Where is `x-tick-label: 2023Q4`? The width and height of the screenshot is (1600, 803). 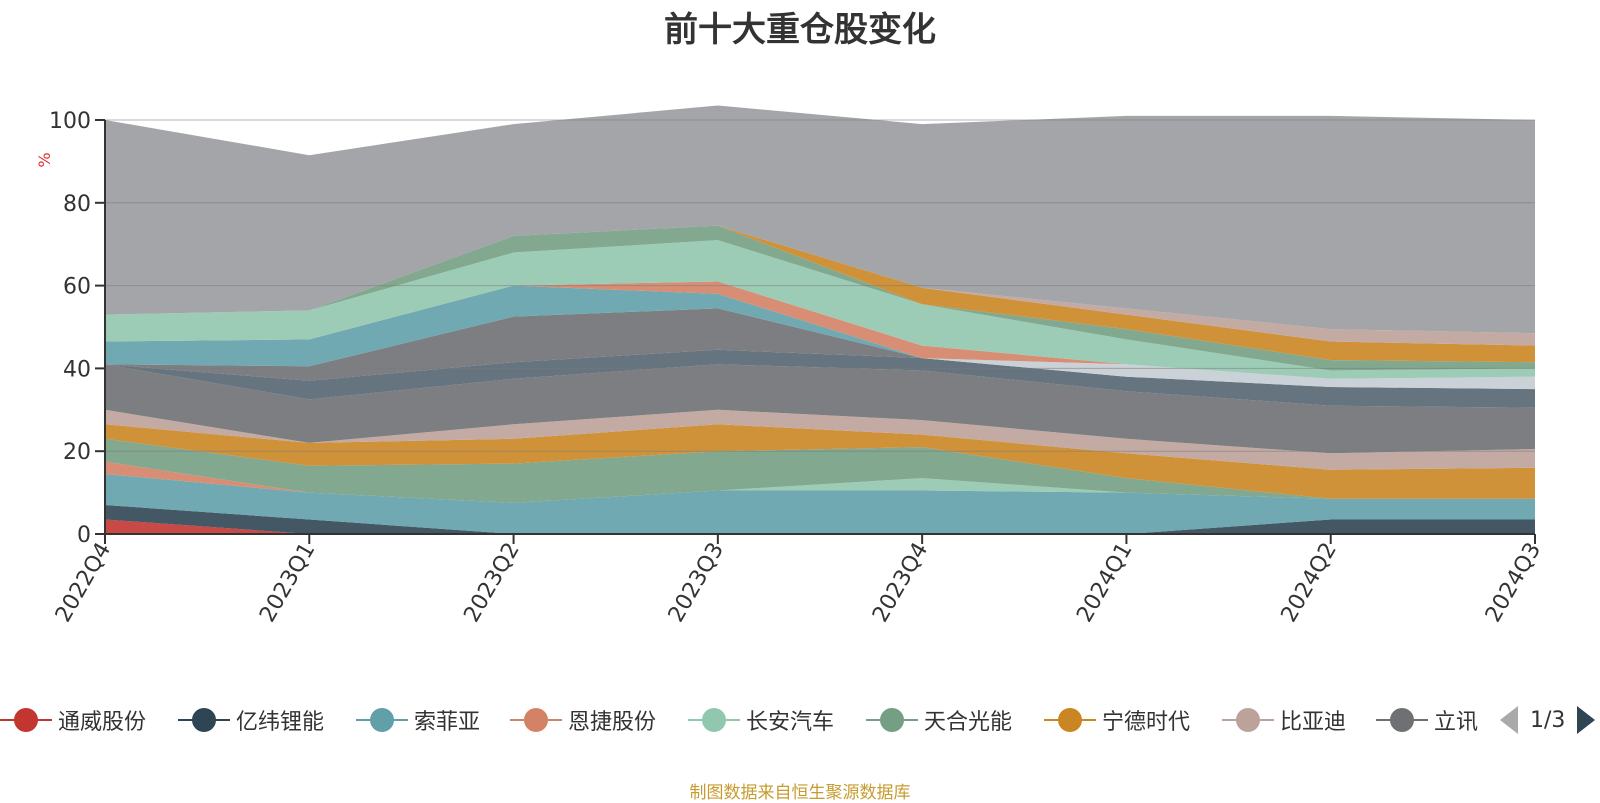
x-tick-label: 2023Q4 is located at coordinates (900, 583).